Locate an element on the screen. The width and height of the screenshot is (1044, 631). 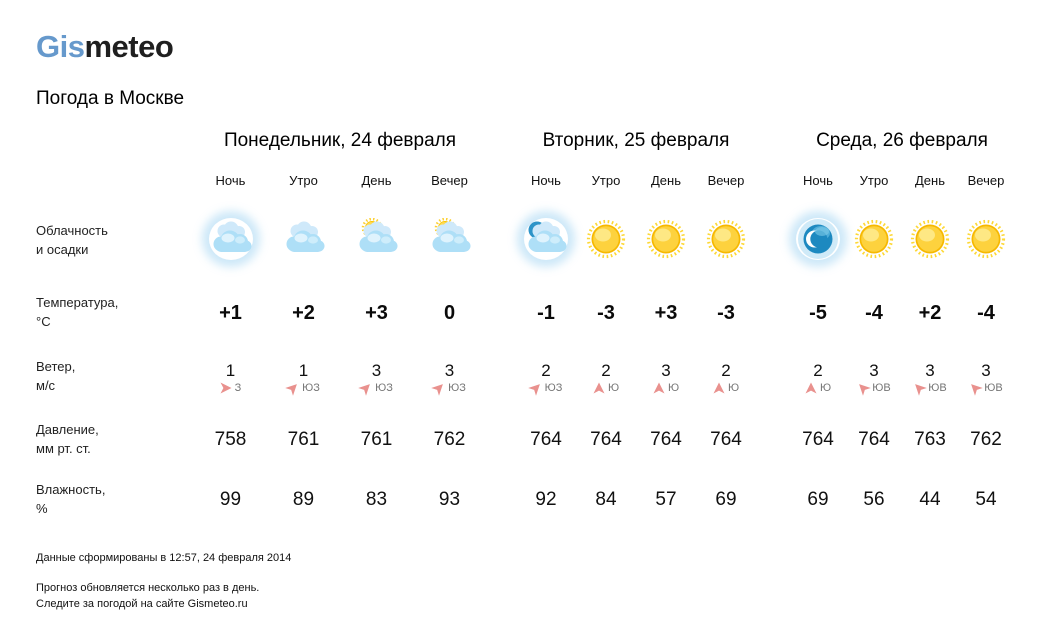
pressure-value: 758 is located at coordinates (230, 440).